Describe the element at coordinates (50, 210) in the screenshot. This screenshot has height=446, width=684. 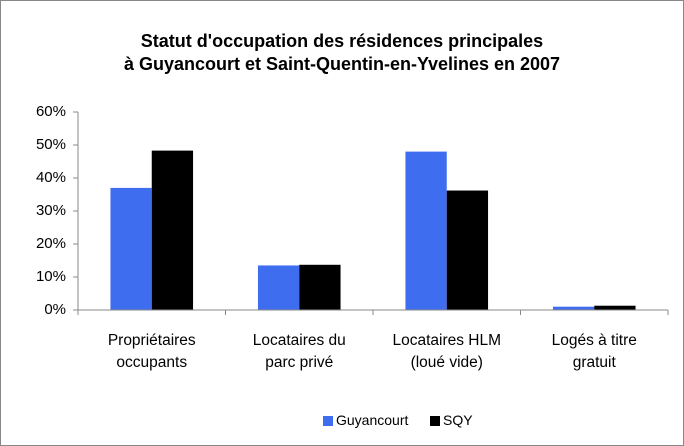
I see `y-tick-label: 30%` at that location.